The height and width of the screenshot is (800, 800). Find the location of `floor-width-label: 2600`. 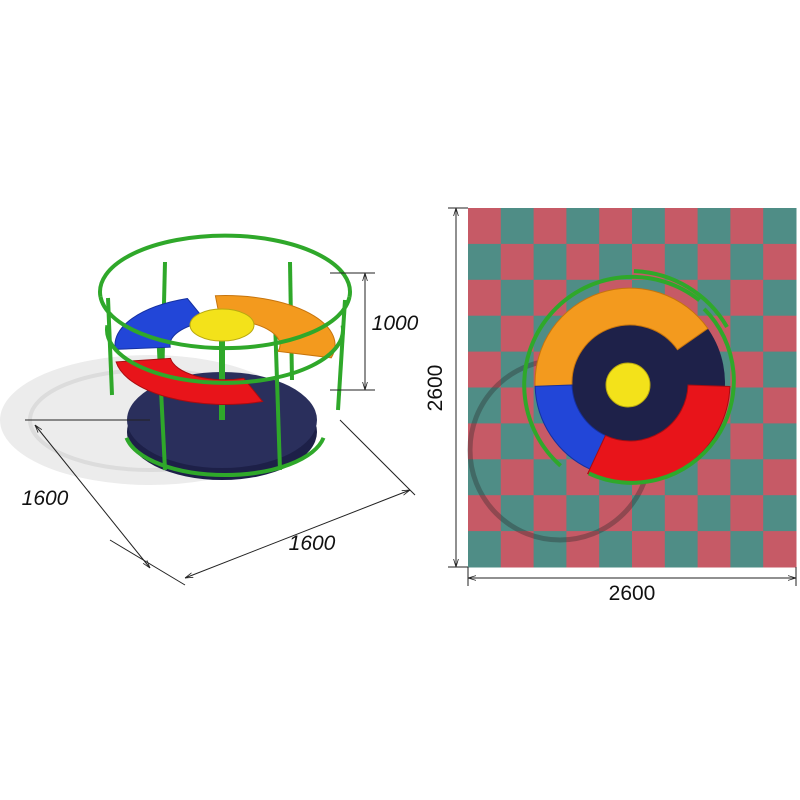

floor-width-label: 2600 is located at coordinates (632, 593).